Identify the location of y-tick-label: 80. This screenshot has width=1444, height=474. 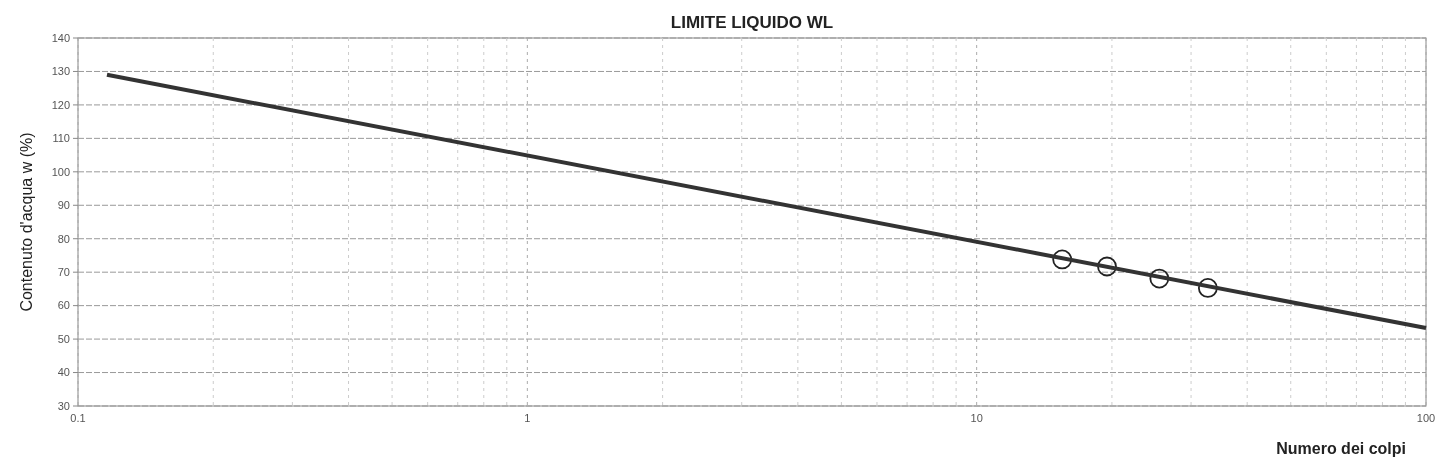
(63, 238).